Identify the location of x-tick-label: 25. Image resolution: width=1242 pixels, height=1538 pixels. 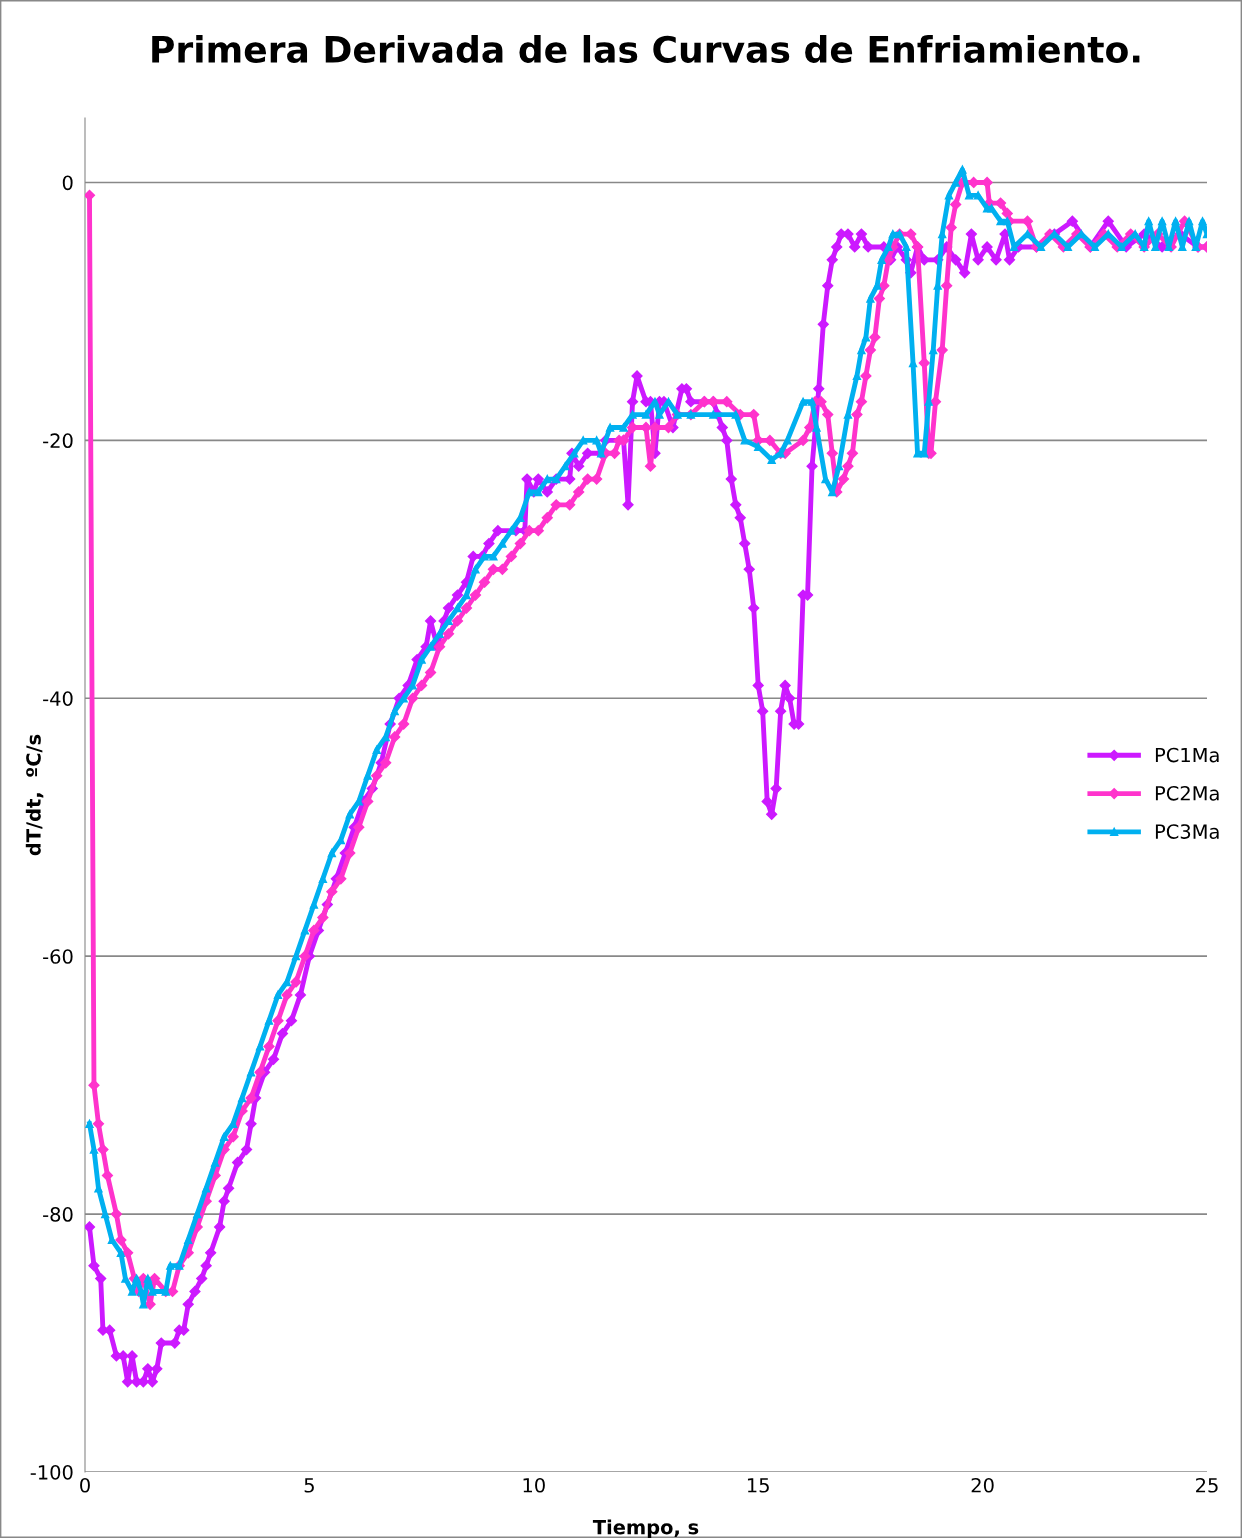
(1207, 1485).